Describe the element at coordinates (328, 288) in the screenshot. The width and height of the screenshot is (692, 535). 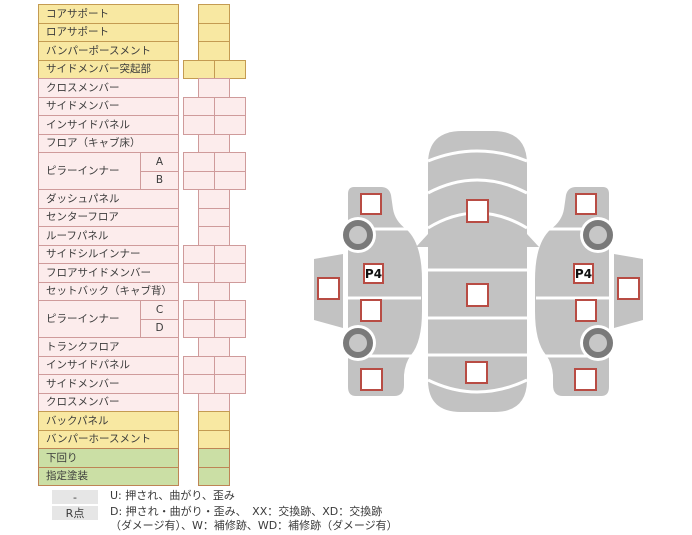
I see `left-sill-marker` at that location.